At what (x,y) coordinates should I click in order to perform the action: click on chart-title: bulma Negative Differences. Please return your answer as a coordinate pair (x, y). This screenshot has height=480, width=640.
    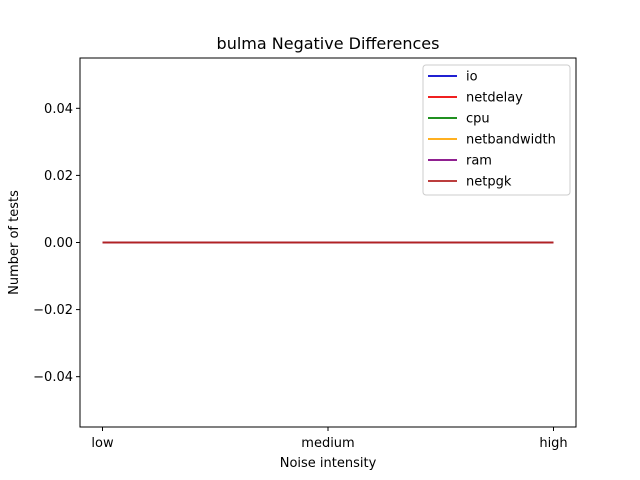
    Looking at the image, I should click on (328, 43).